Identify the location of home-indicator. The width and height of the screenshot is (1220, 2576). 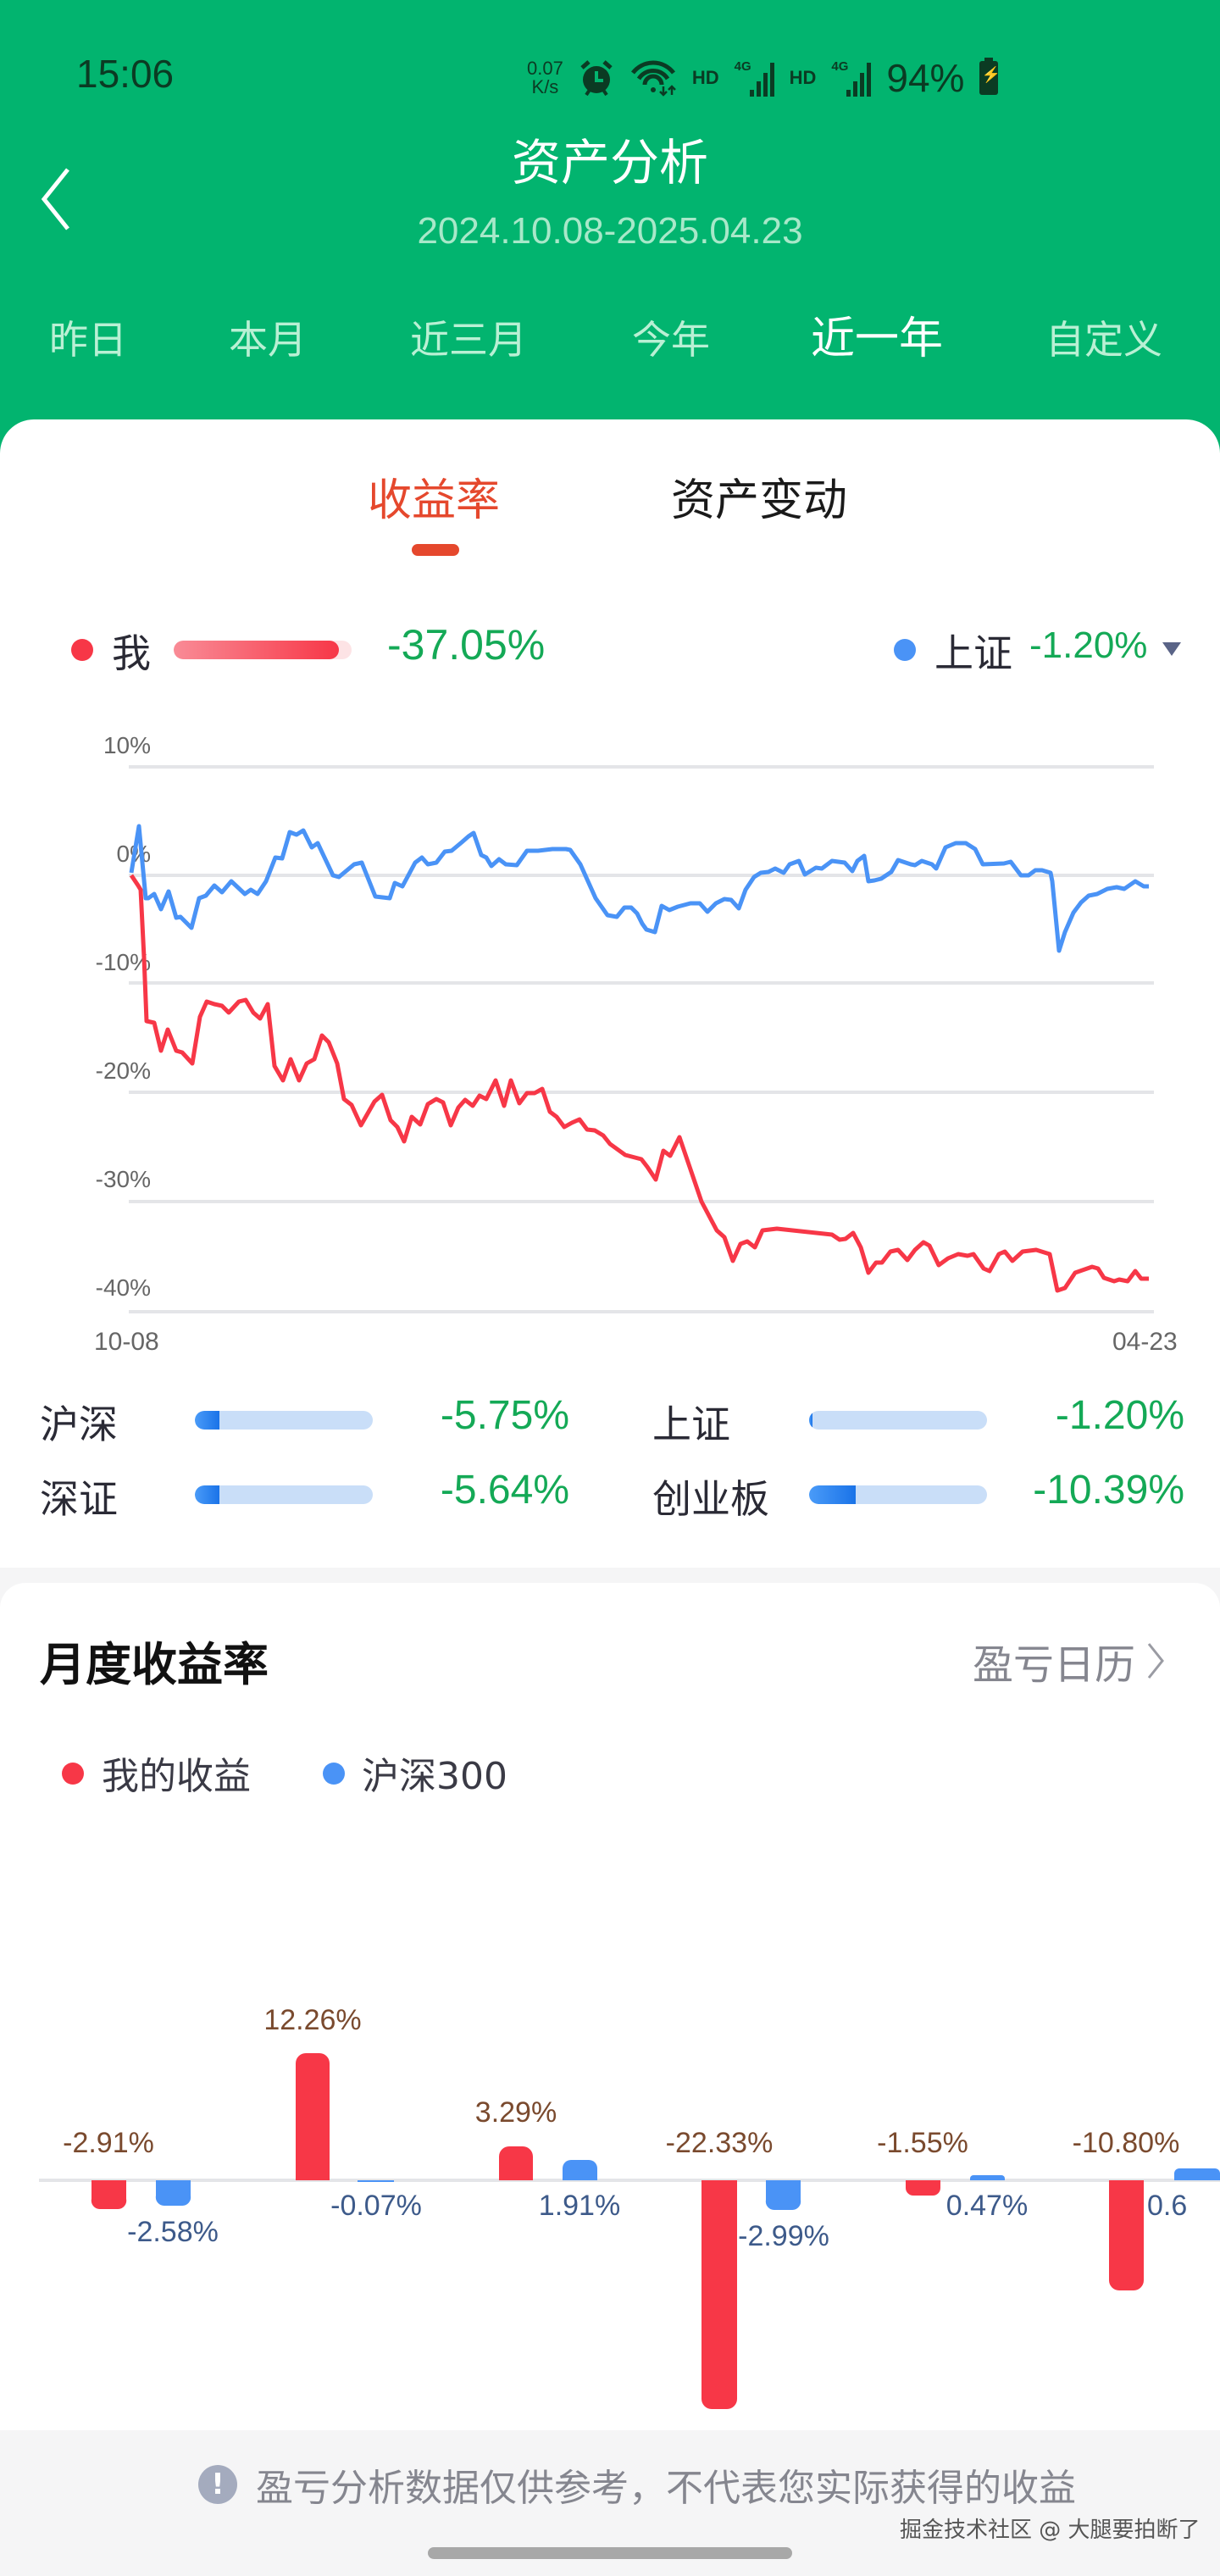
(610, 2553).